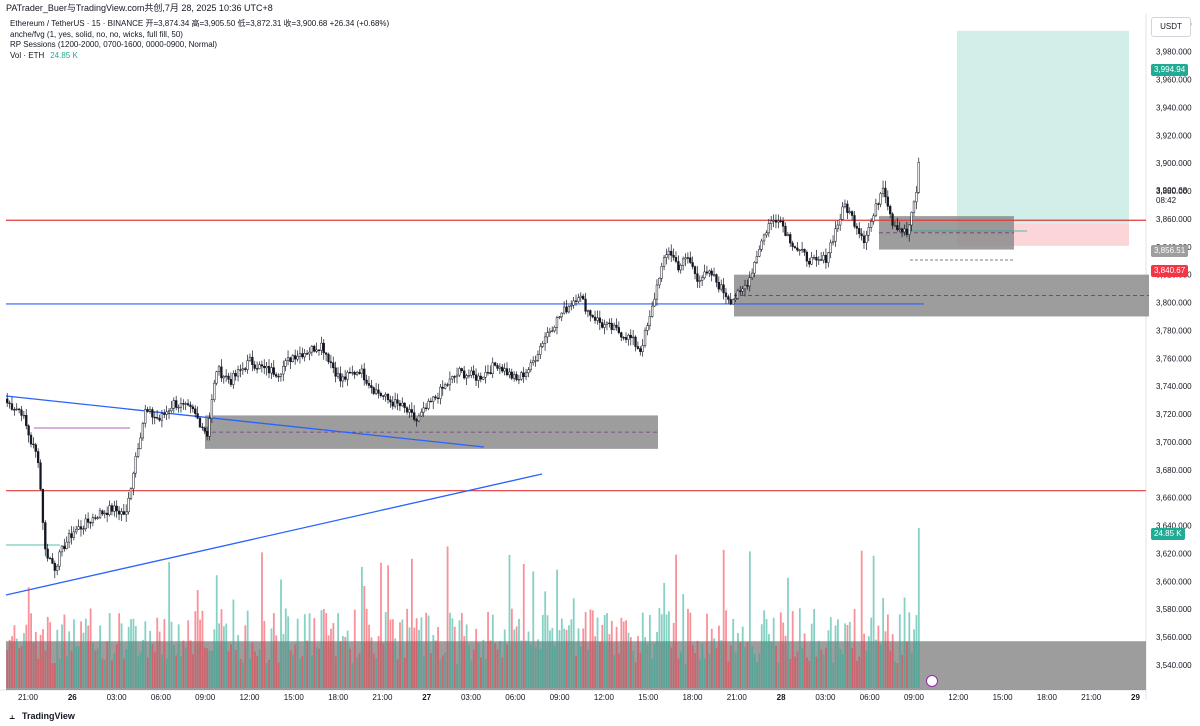 The width and height of the screenshot is (1200, 726). What do you see at coordinates (245, 421) in the screenshot?
I see `descending-trendline` at bounding box center [245, 421].